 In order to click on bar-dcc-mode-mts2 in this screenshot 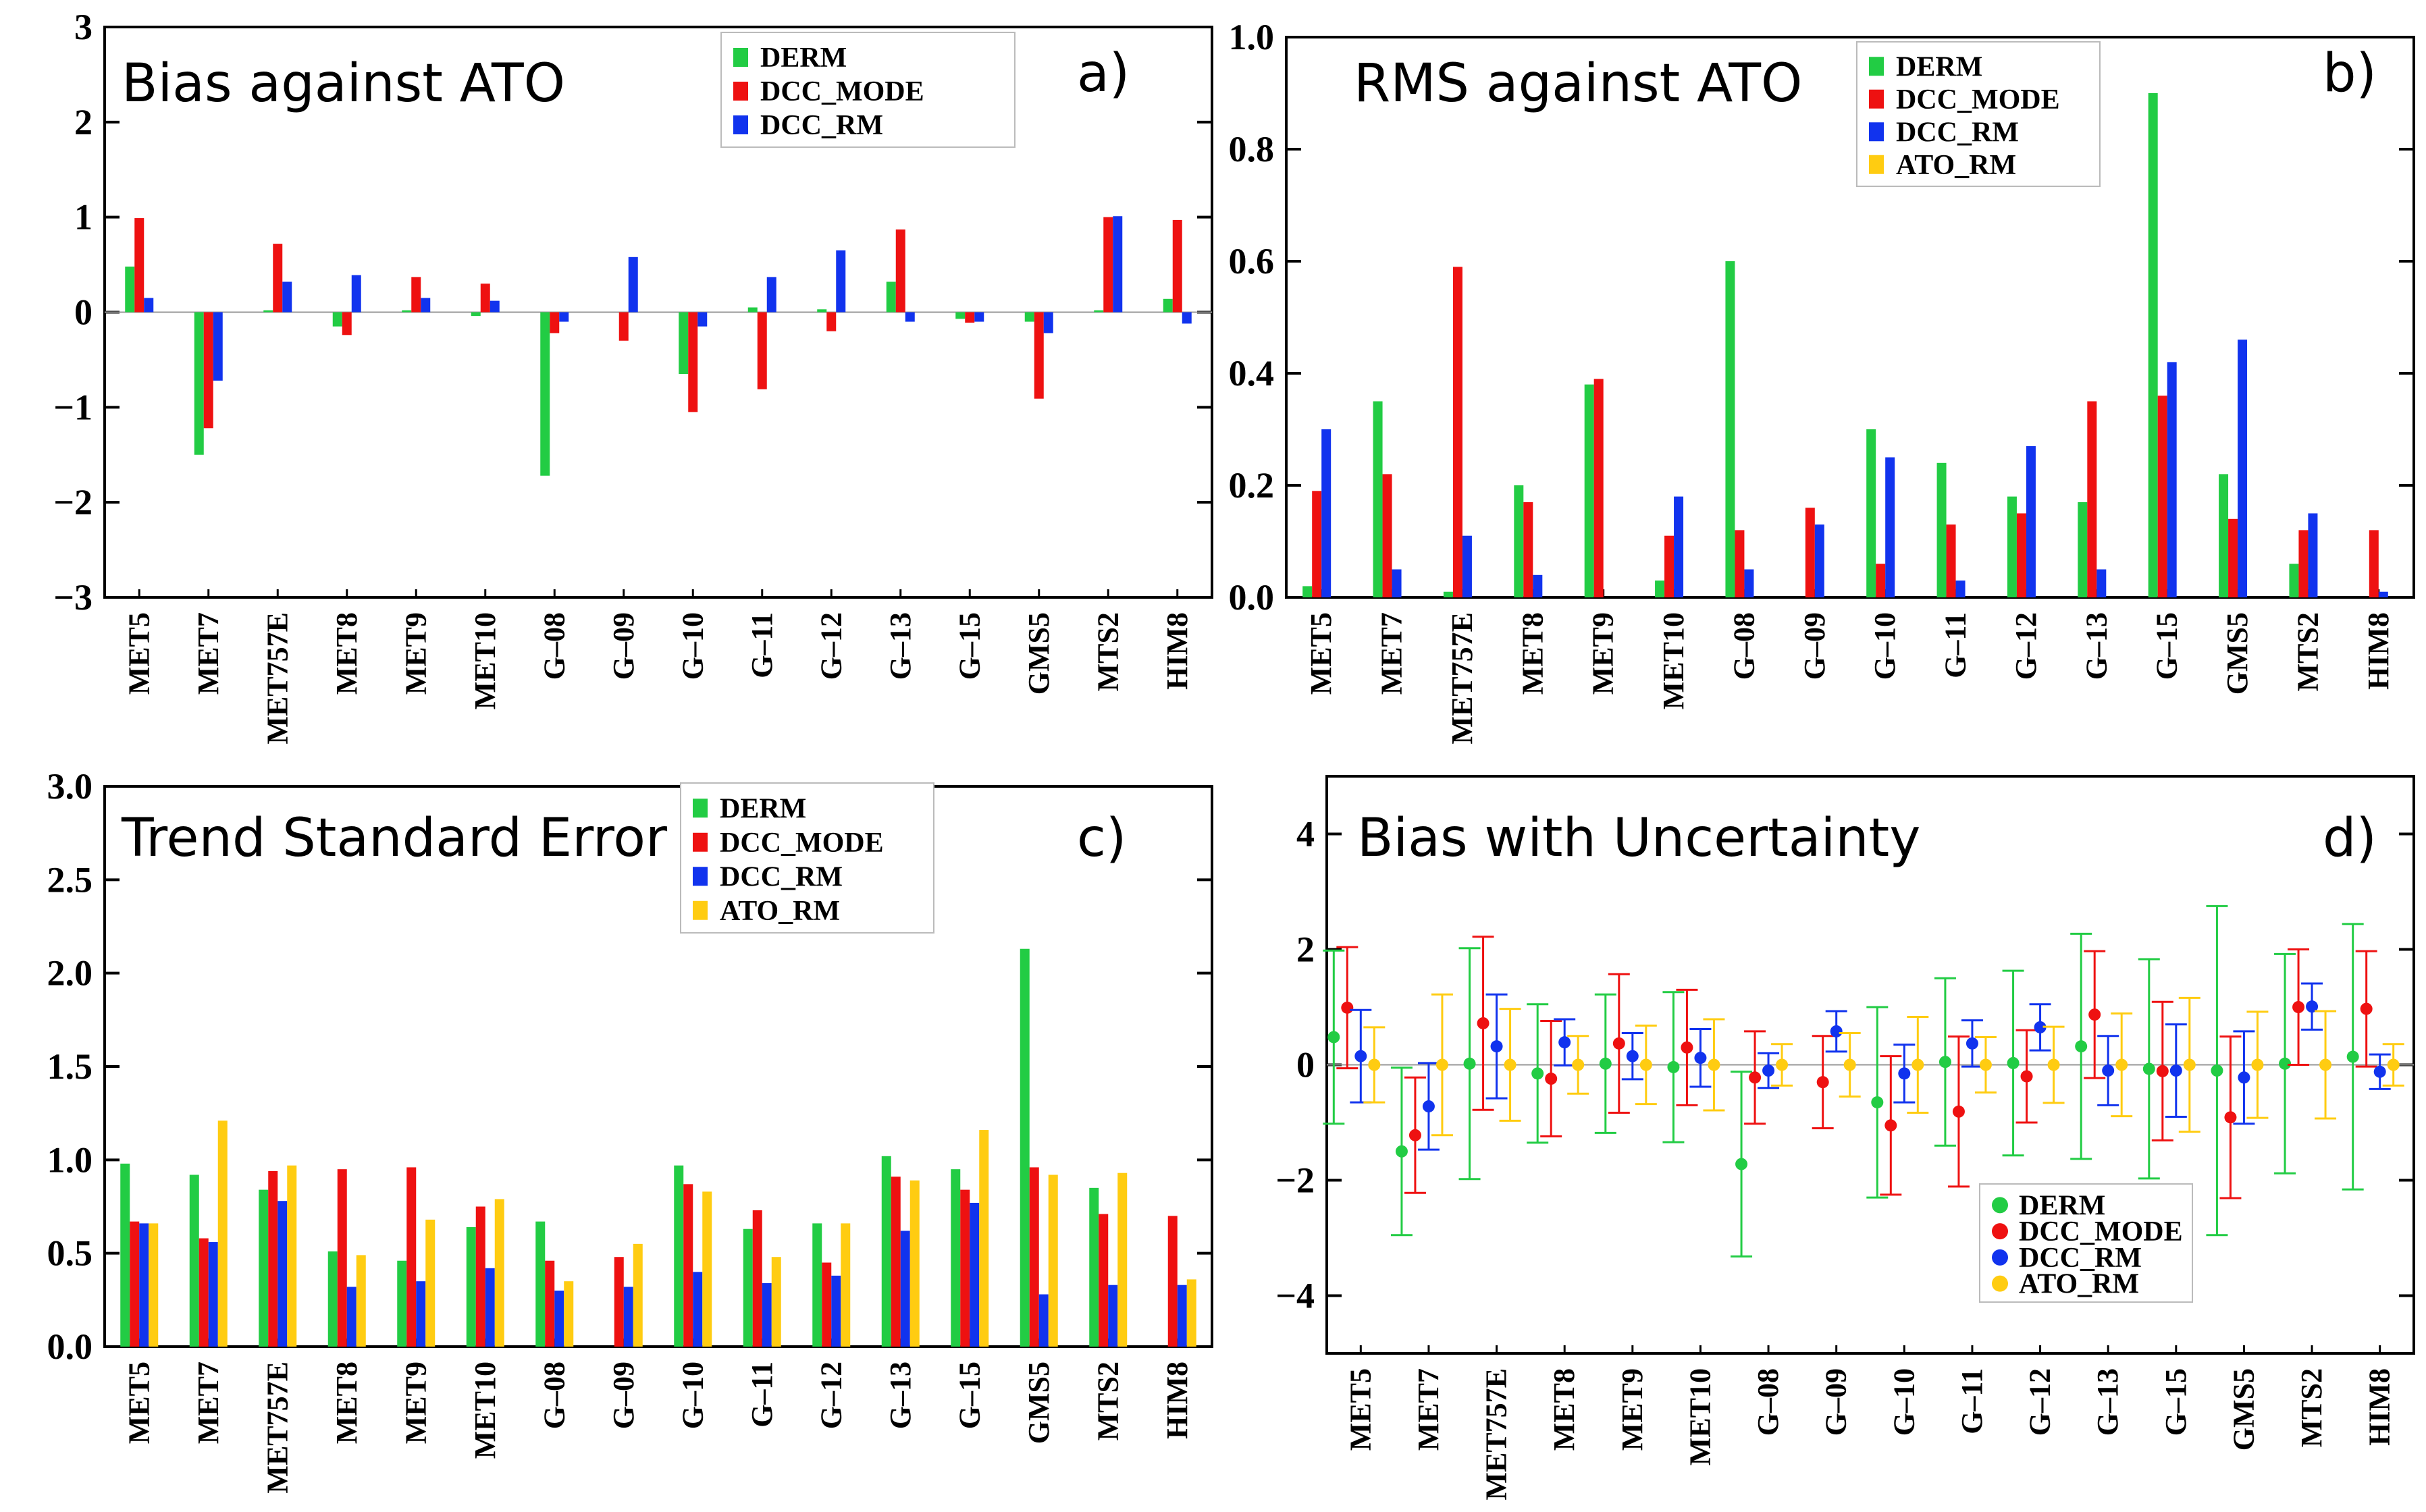, I will do `click(2303, 563)`.